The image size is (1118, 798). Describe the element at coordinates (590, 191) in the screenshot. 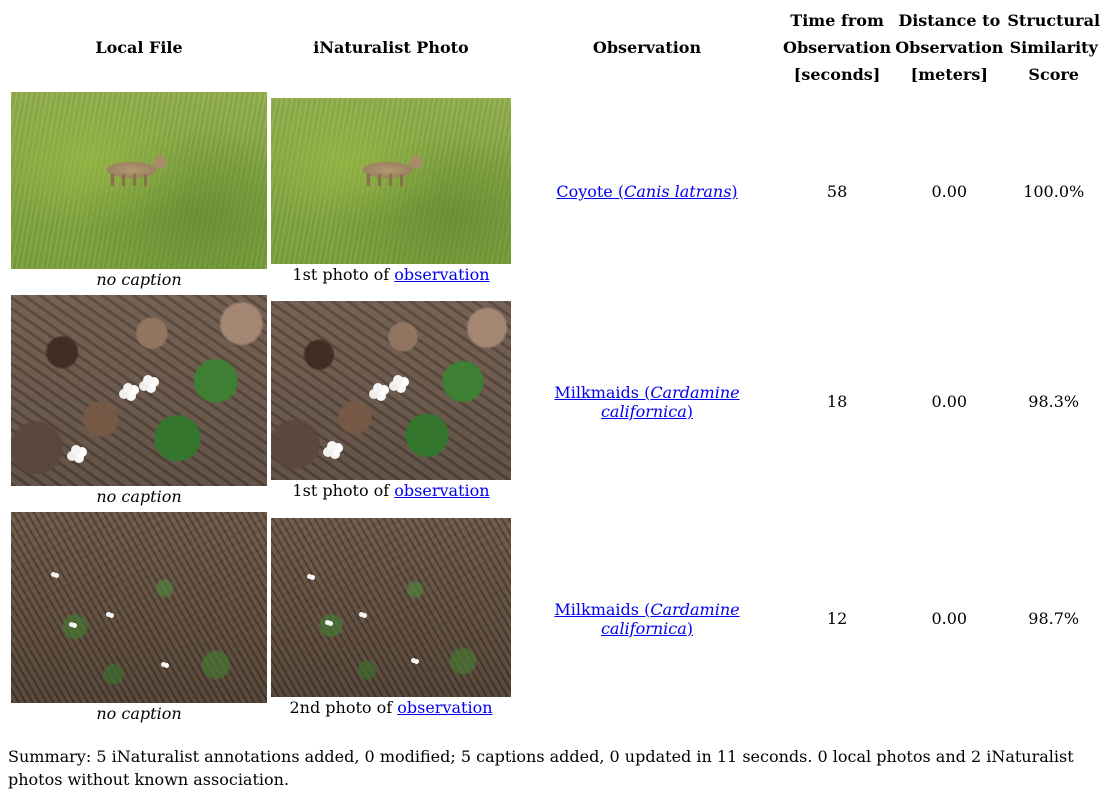

I see `taxon-common-name: Coyote (` at that location.